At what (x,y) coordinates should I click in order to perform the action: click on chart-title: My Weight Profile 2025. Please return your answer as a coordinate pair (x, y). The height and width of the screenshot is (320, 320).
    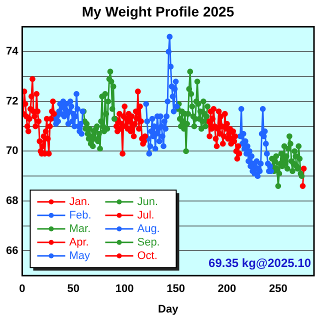
    Looking at the image, I should click on (158, 11).